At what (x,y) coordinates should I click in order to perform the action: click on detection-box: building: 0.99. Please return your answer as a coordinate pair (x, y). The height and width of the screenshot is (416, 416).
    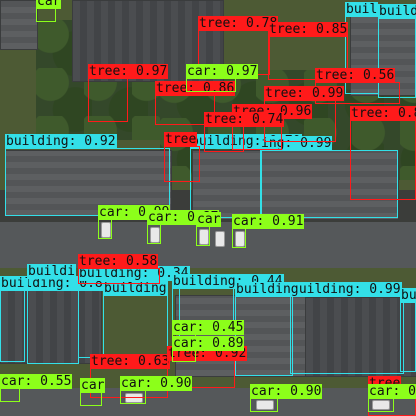
    Looking at the image, I should click on (347, 328).